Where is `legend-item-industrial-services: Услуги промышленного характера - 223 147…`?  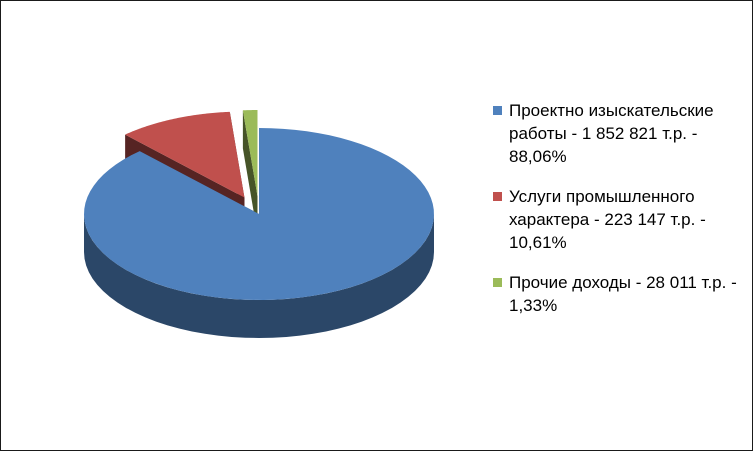
legend-item-industrial-services: Услуги промышленного характера - 223 147… is located at coordinates (618, 219).